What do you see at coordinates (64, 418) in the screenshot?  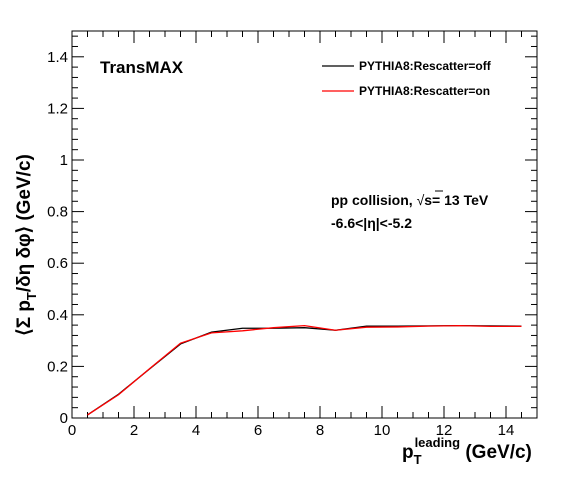 I see `y-tick-label: 0` at bounding box center [64, 418].